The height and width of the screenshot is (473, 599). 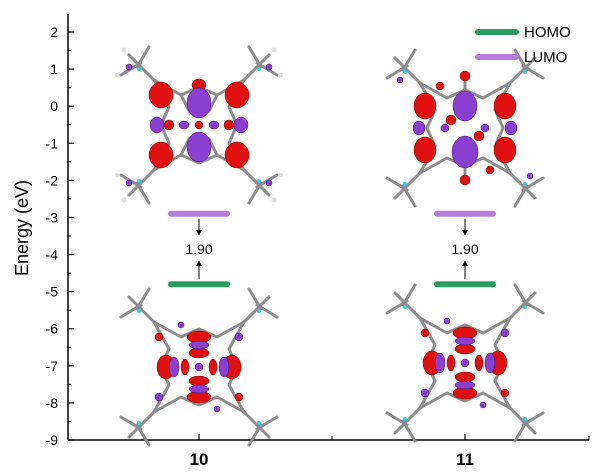 I want to click on y-tick-label: -9, so click(x=52, y=440).